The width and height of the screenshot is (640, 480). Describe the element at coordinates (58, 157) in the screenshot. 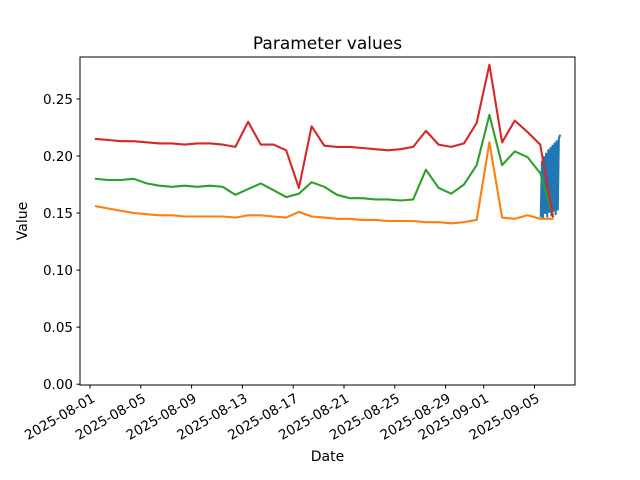

I see `y-tick-label: 0.20` at that location.